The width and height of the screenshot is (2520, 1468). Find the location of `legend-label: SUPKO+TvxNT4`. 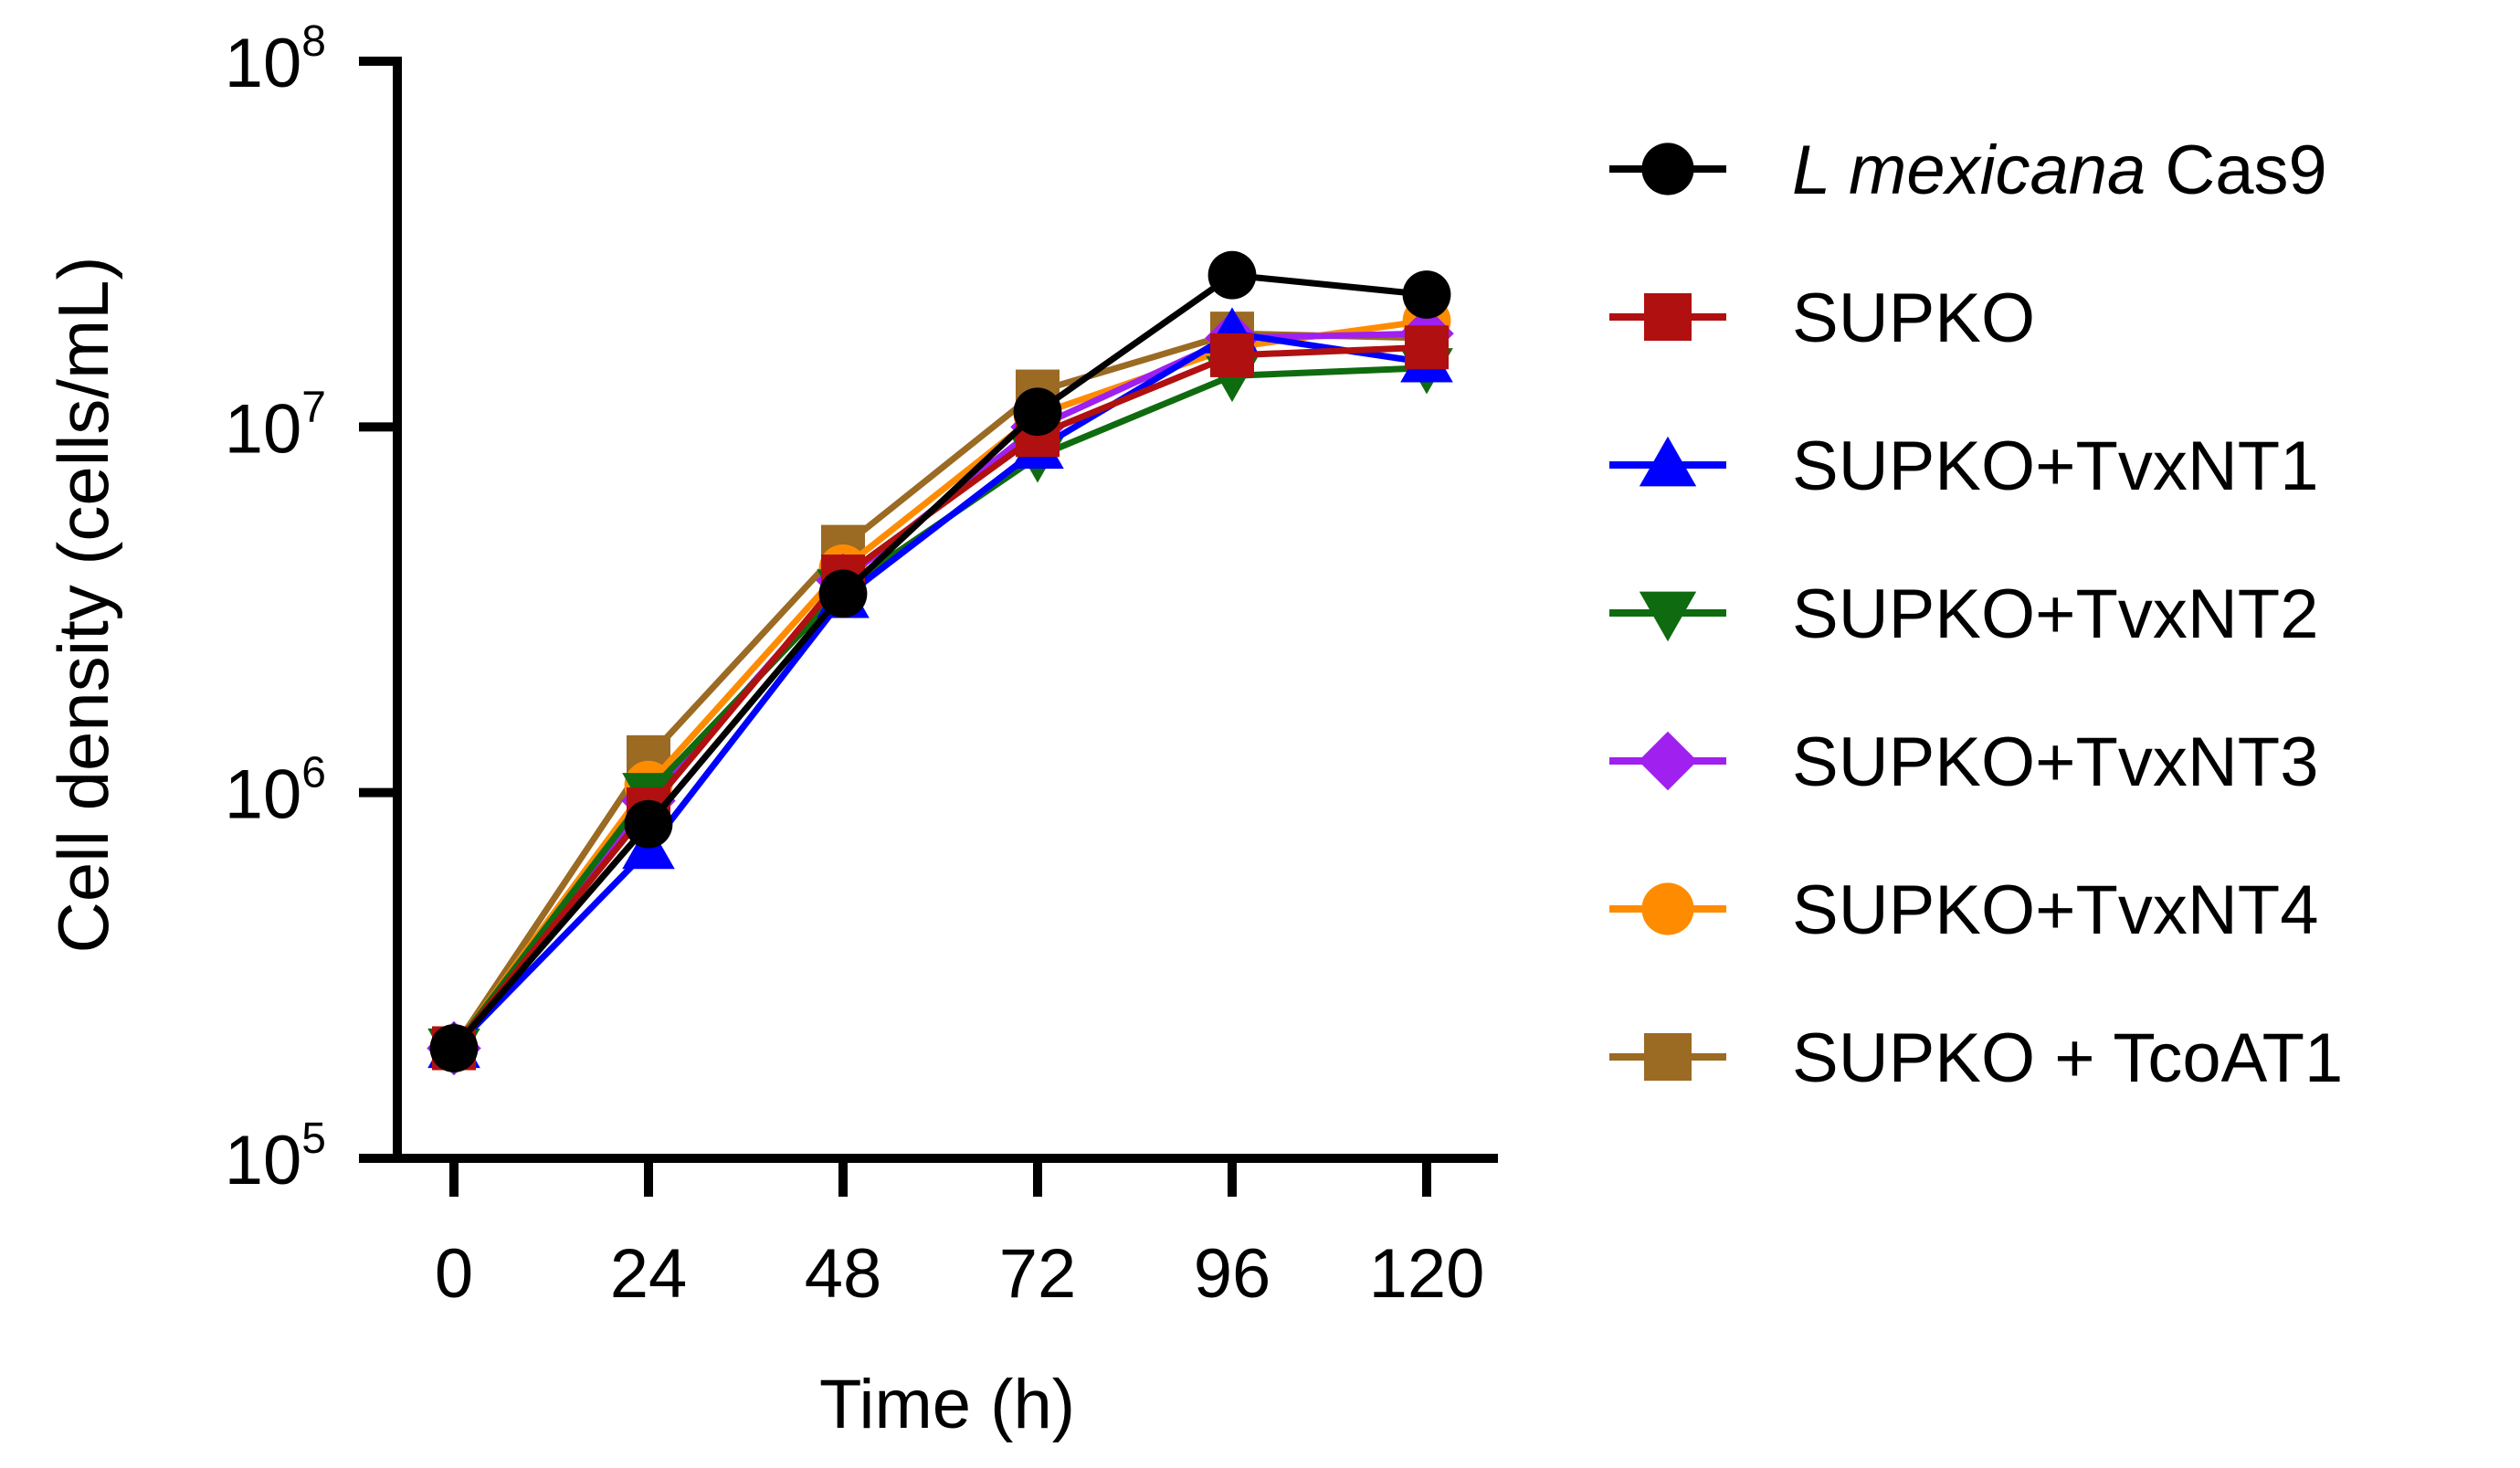

legend-label: SUPKO+TvxNT4 is located at coordinates (2055, 910).